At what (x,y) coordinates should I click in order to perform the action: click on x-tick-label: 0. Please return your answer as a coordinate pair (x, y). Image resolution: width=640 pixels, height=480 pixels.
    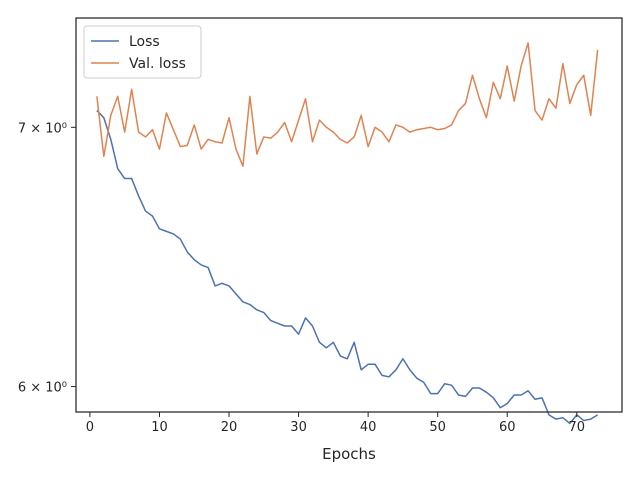
    Looking at the image, I should click on (90, 427).